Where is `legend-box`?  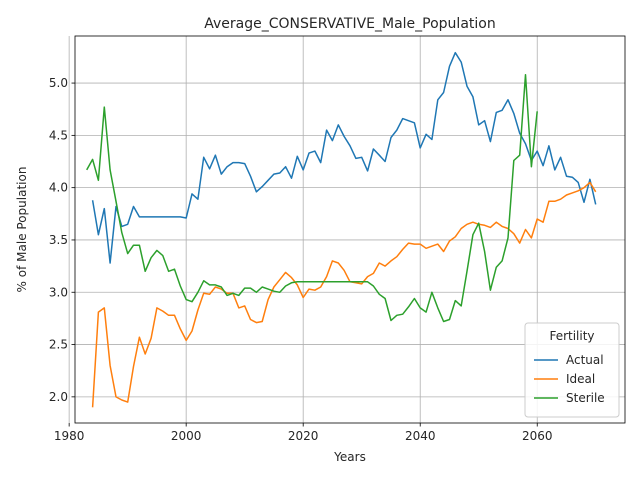
legend-box is located at coordinates (572, 370).